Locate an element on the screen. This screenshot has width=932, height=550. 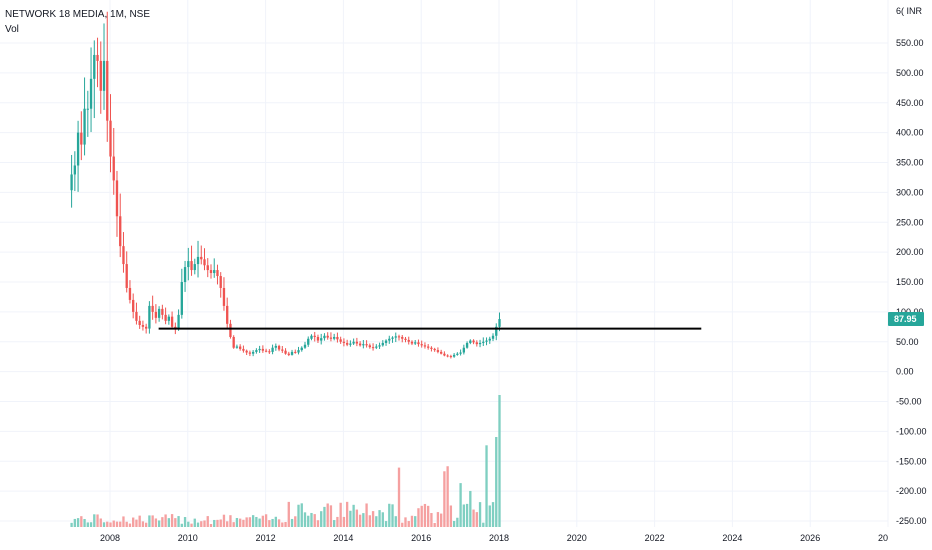
y-tick-label: 100.00 is located at coordinates (910, 312).